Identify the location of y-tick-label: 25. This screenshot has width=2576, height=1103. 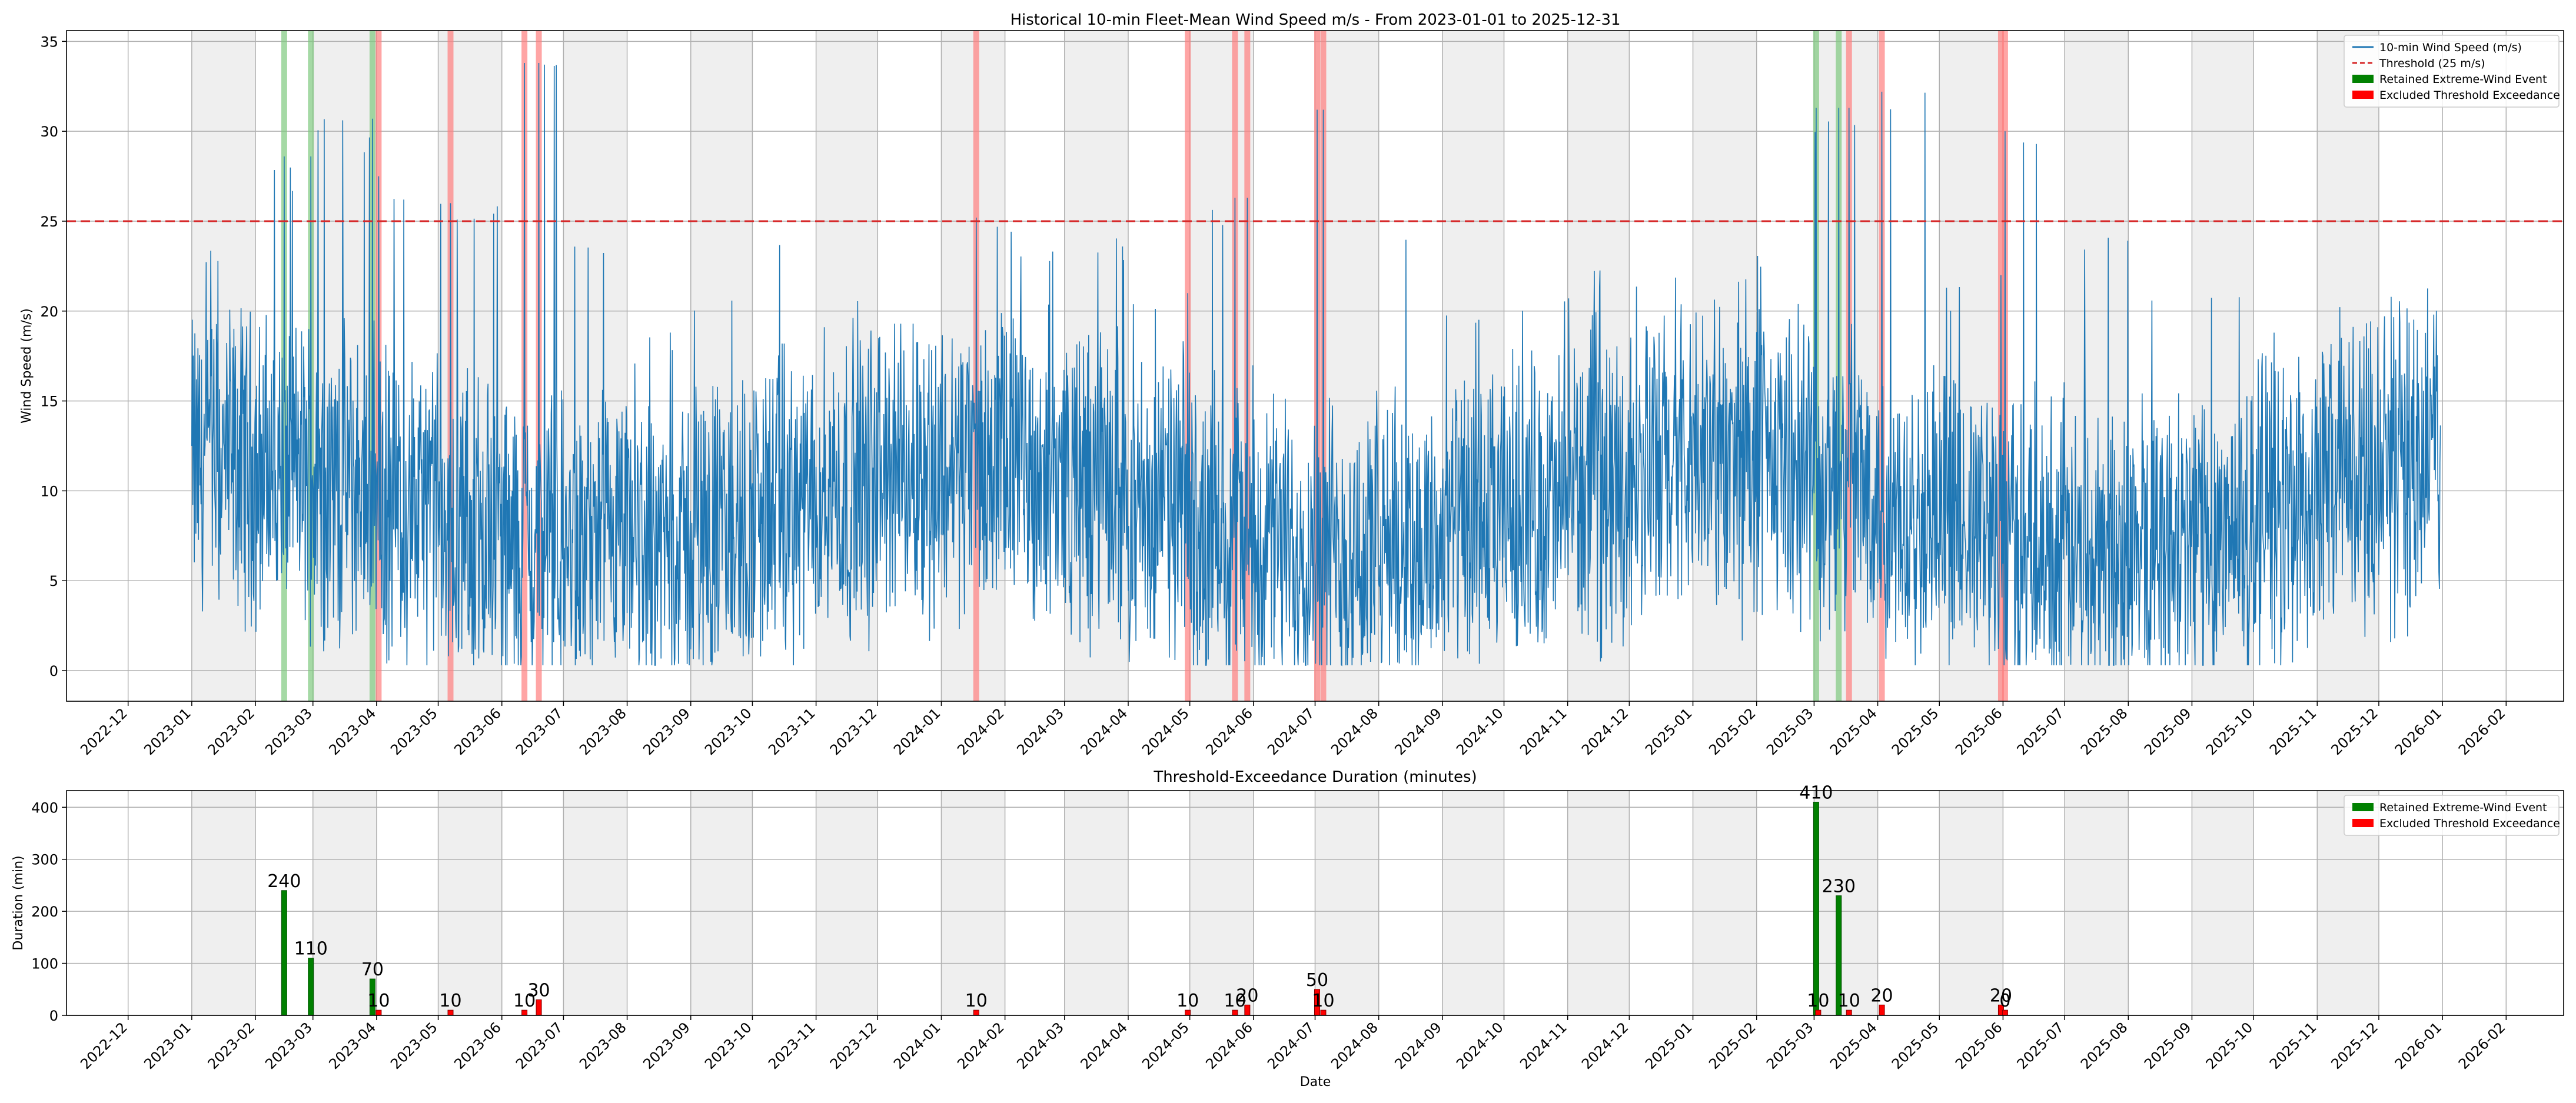
(49, 222).